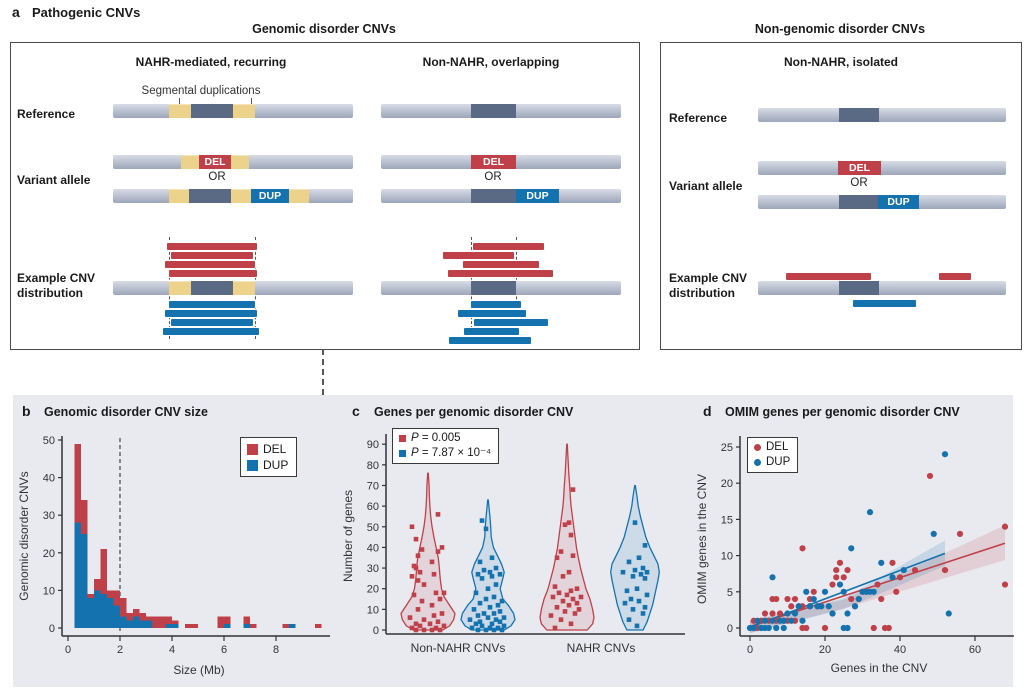 This screenshot has height=694, width=1024. I want to click on panel-b-letter: b, so click(26, 411).